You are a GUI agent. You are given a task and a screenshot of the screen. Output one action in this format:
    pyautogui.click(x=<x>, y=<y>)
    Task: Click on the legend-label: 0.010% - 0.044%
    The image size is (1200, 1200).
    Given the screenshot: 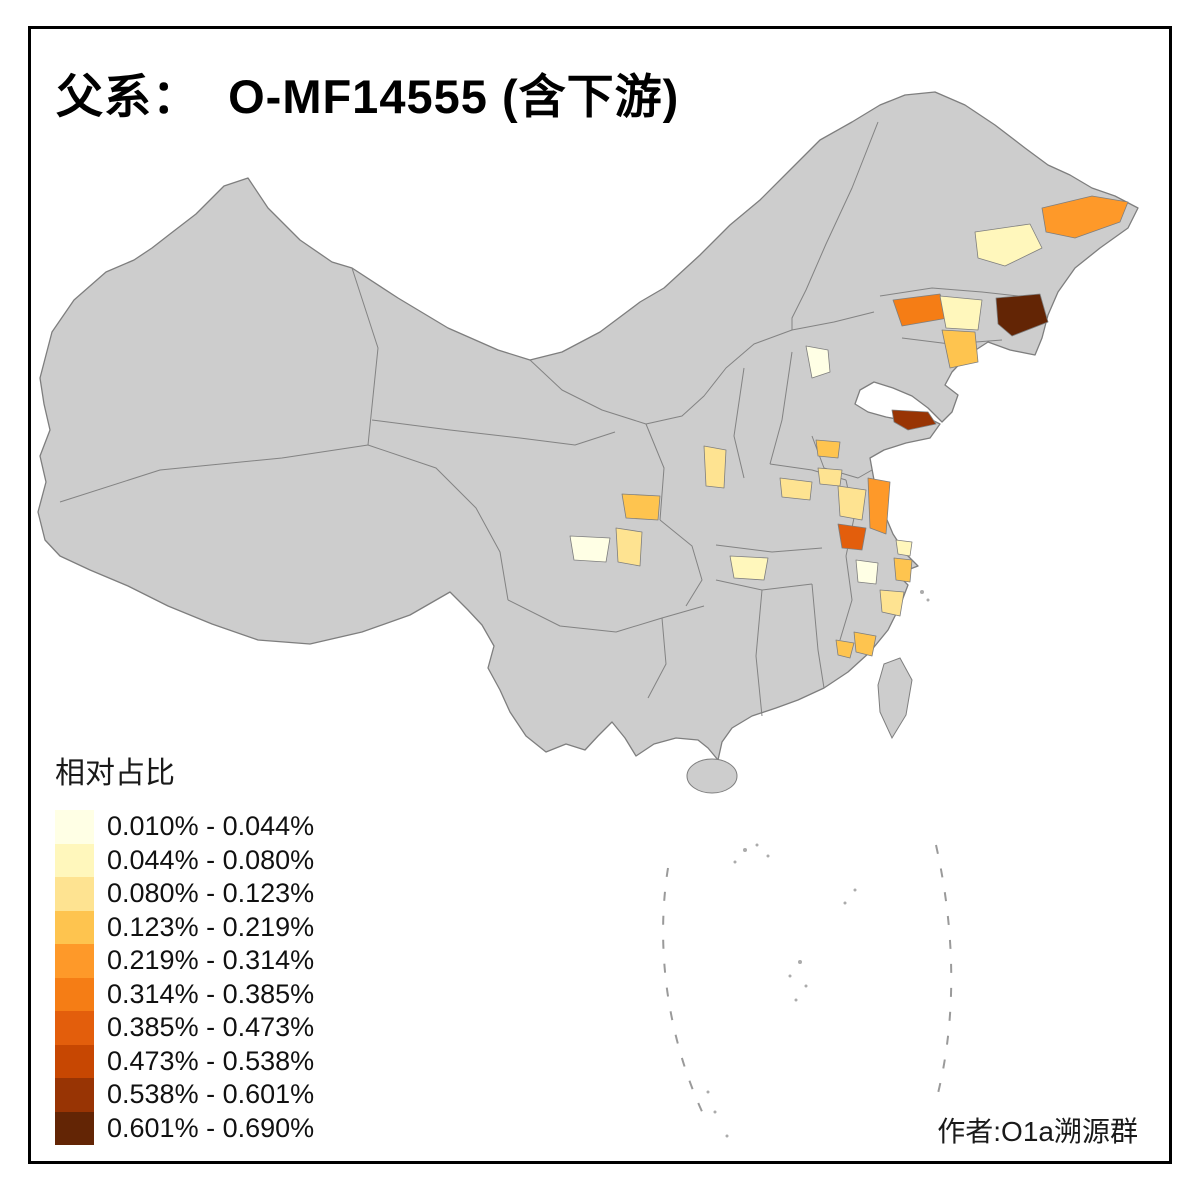 What is the action you would take?
    pyautogui.click(x=211, y=826)
    